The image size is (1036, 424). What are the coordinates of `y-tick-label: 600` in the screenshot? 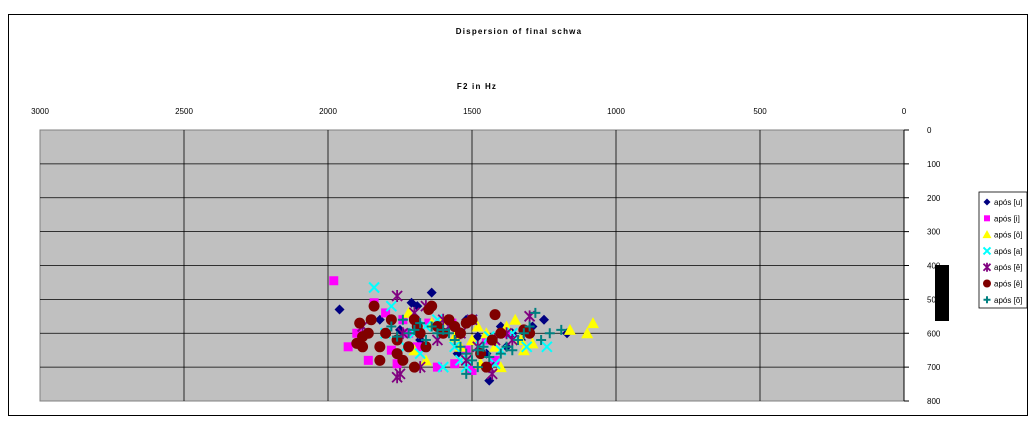 It's located at (934, 333).